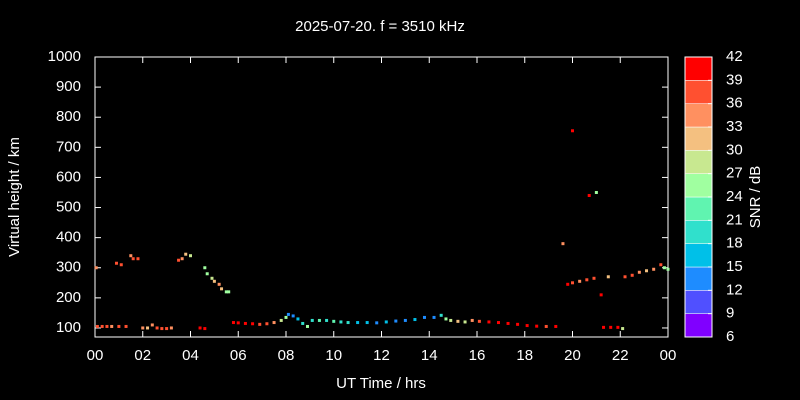 The image size is (800, 400). I want to click on x-tick-label: 08, so click(286, 355).